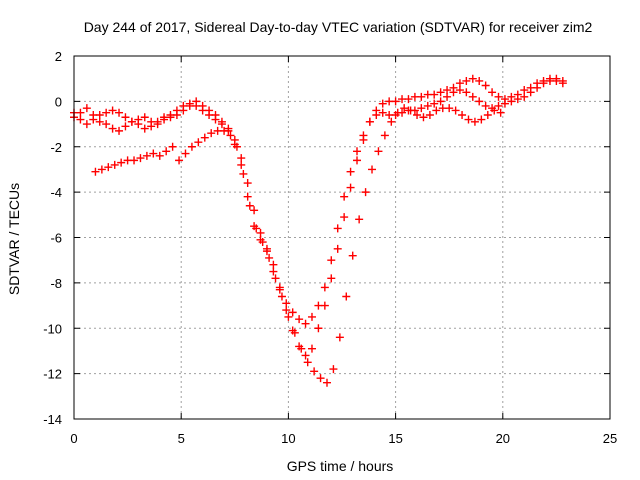 Image resolution: width=640 pixels, height=480 pixels. Describe the element at coordinates (395, 438) in the screenshot. I see `x-tick-label: 15` at that location.